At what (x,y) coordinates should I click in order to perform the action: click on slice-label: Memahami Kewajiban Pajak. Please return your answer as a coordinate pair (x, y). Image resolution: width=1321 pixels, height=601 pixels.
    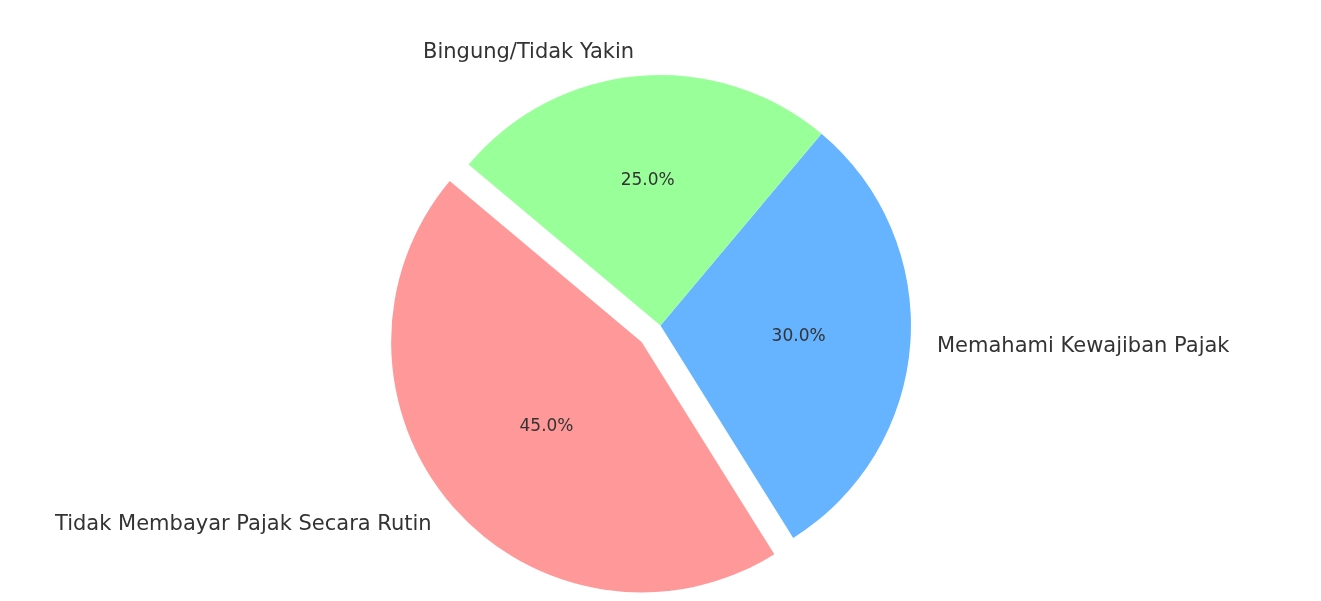
    Looking at the image, I should click on (1084, 345).